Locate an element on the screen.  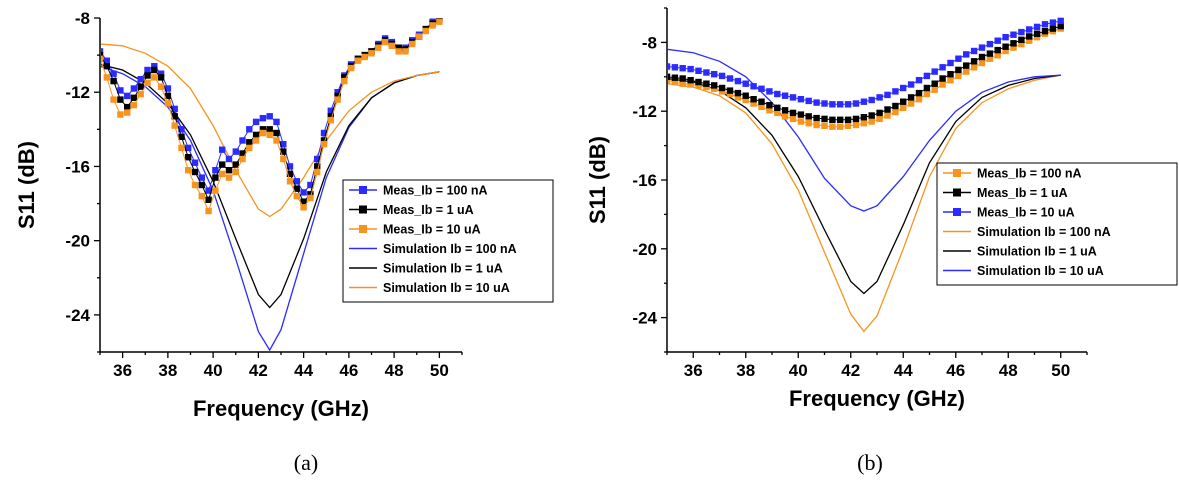
x-tick-label: 44 is located at coordinates (903, 370).